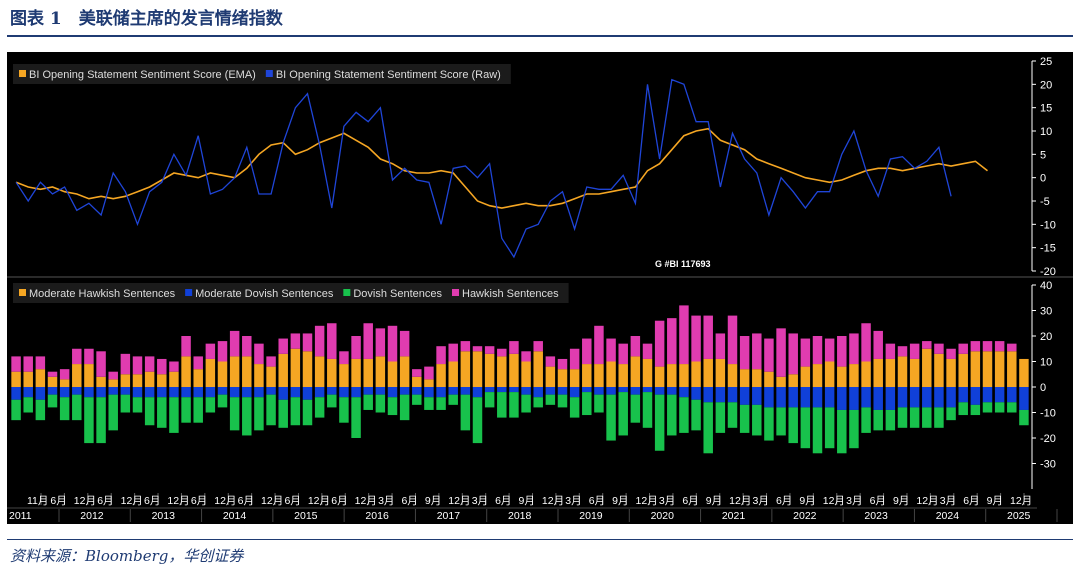 This screenshot has height=574, width=1080. What do you see at coordinates (235, 516) in the screenshot?
I see `x-year-label: 2014` at bounding box center [235, 516].